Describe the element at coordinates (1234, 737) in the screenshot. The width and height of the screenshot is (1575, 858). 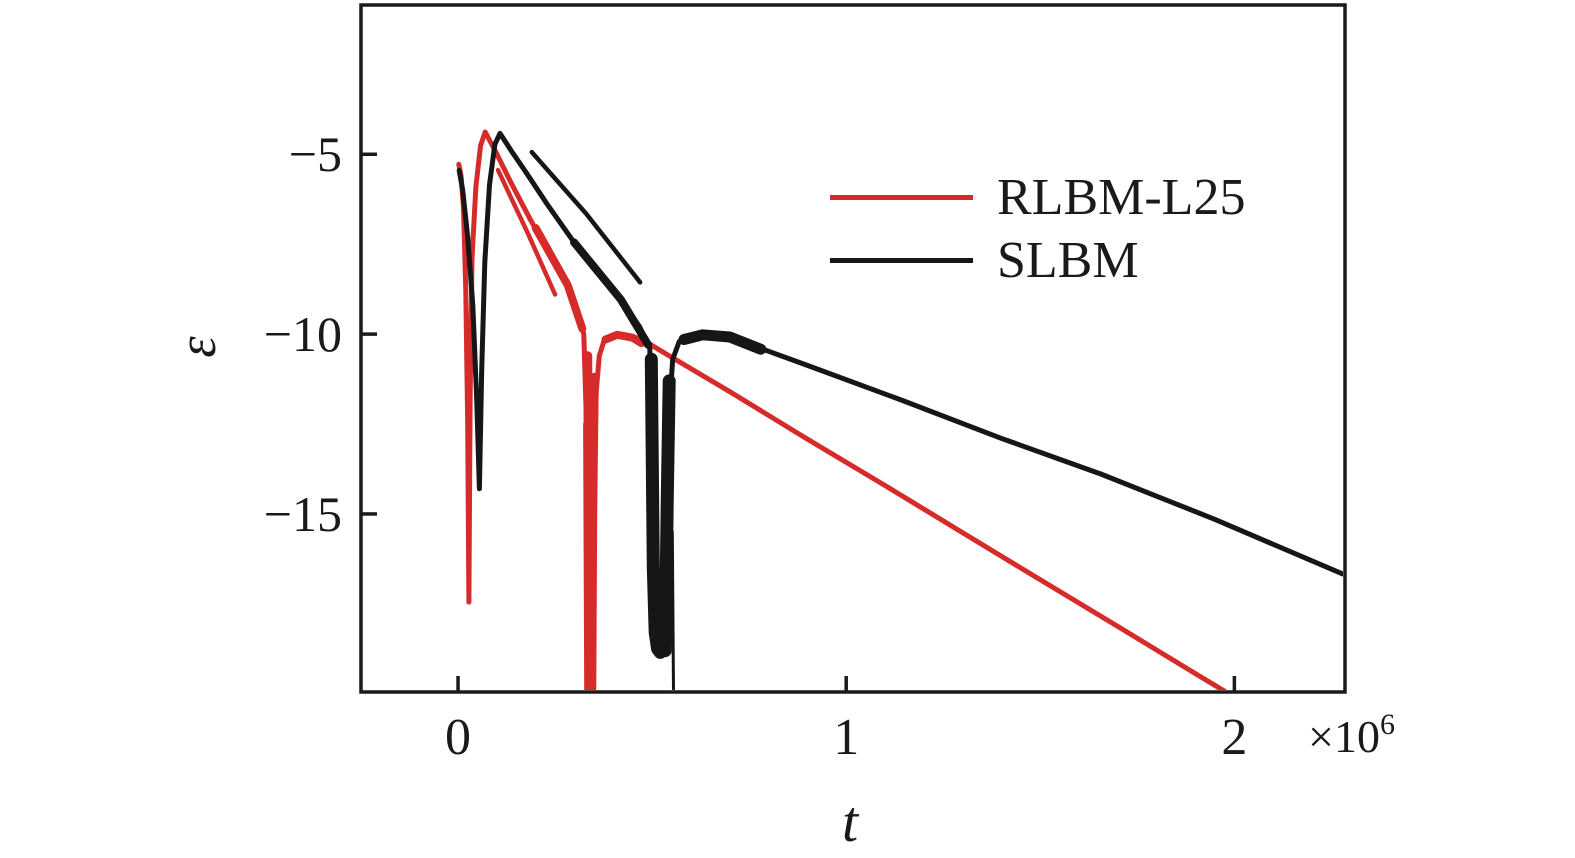
I see `x-tick-label: 2` at that location.